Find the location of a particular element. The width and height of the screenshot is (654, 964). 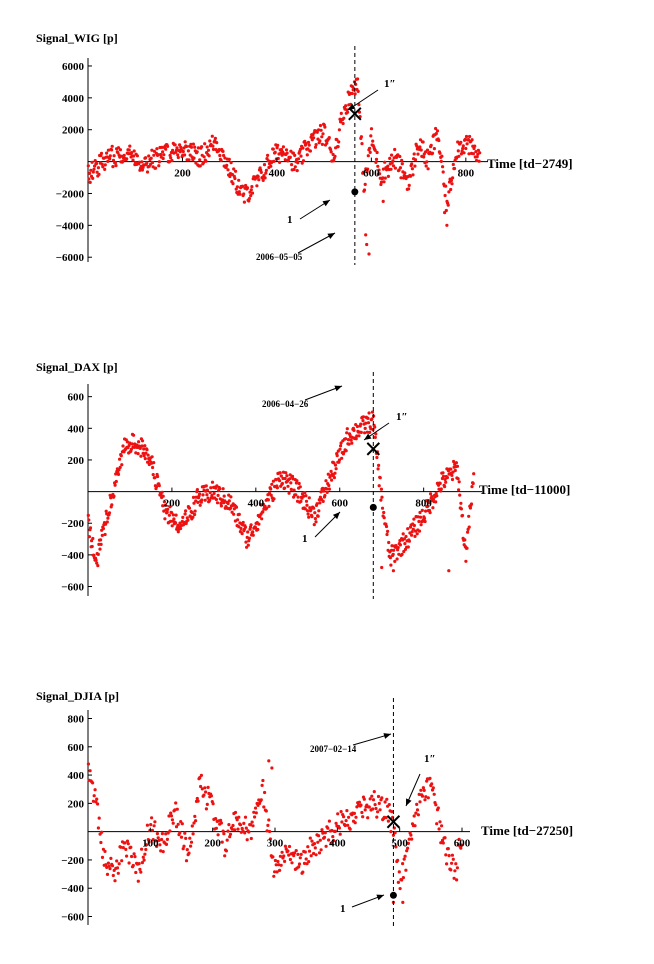

y-tick-label: 400 is located at coordinates (76, 776).